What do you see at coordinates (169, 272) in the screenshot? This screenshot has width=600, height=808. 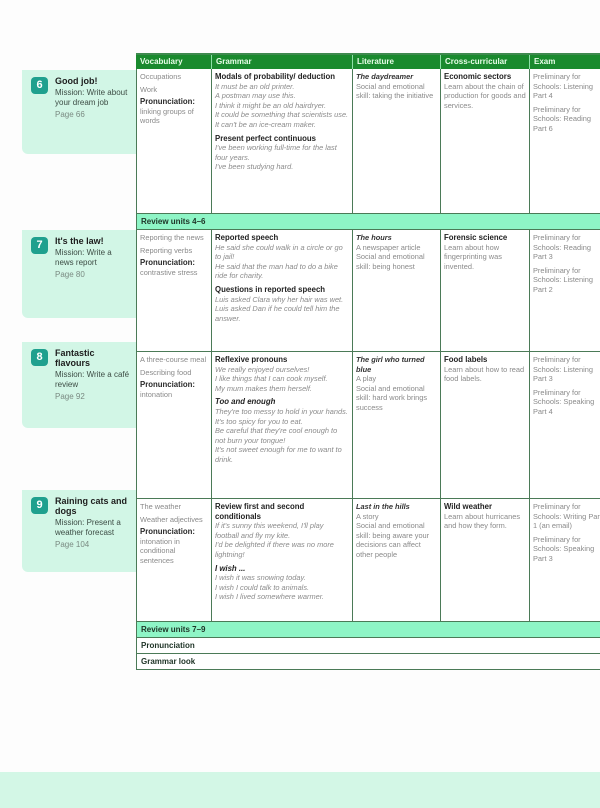 I see `pronunciation-topic: contrastive stress` at bounding box center [169, 272].